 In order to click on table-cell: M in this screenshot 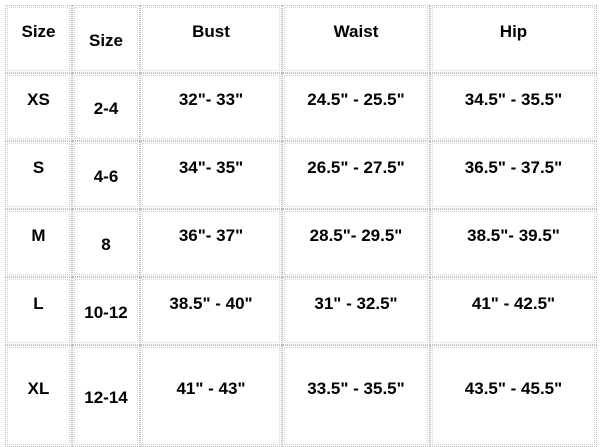, I will do `click(38, 243)`.